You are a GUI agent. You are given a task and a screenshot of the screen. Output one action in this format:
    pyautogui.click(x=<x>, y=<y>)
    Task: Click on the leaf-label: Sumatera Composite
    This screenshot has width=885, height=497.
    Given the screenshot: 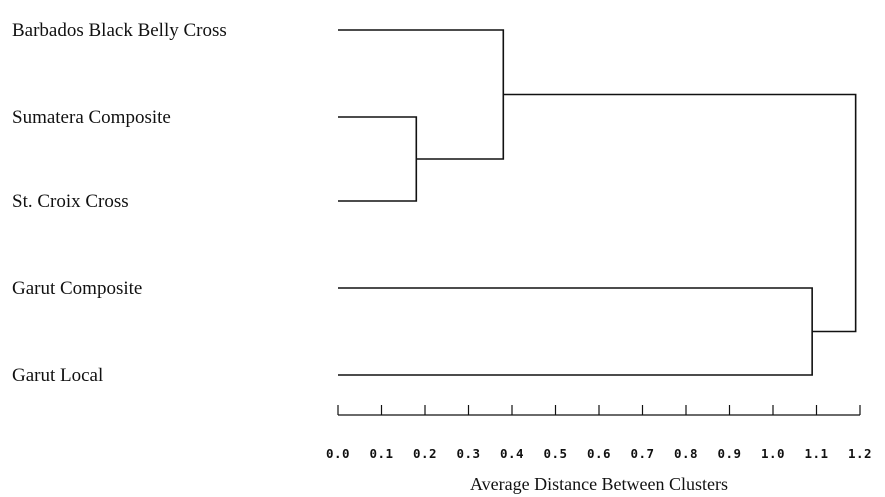 What is the action you would take?
    pyautogui.click(x=91, y=117)
    